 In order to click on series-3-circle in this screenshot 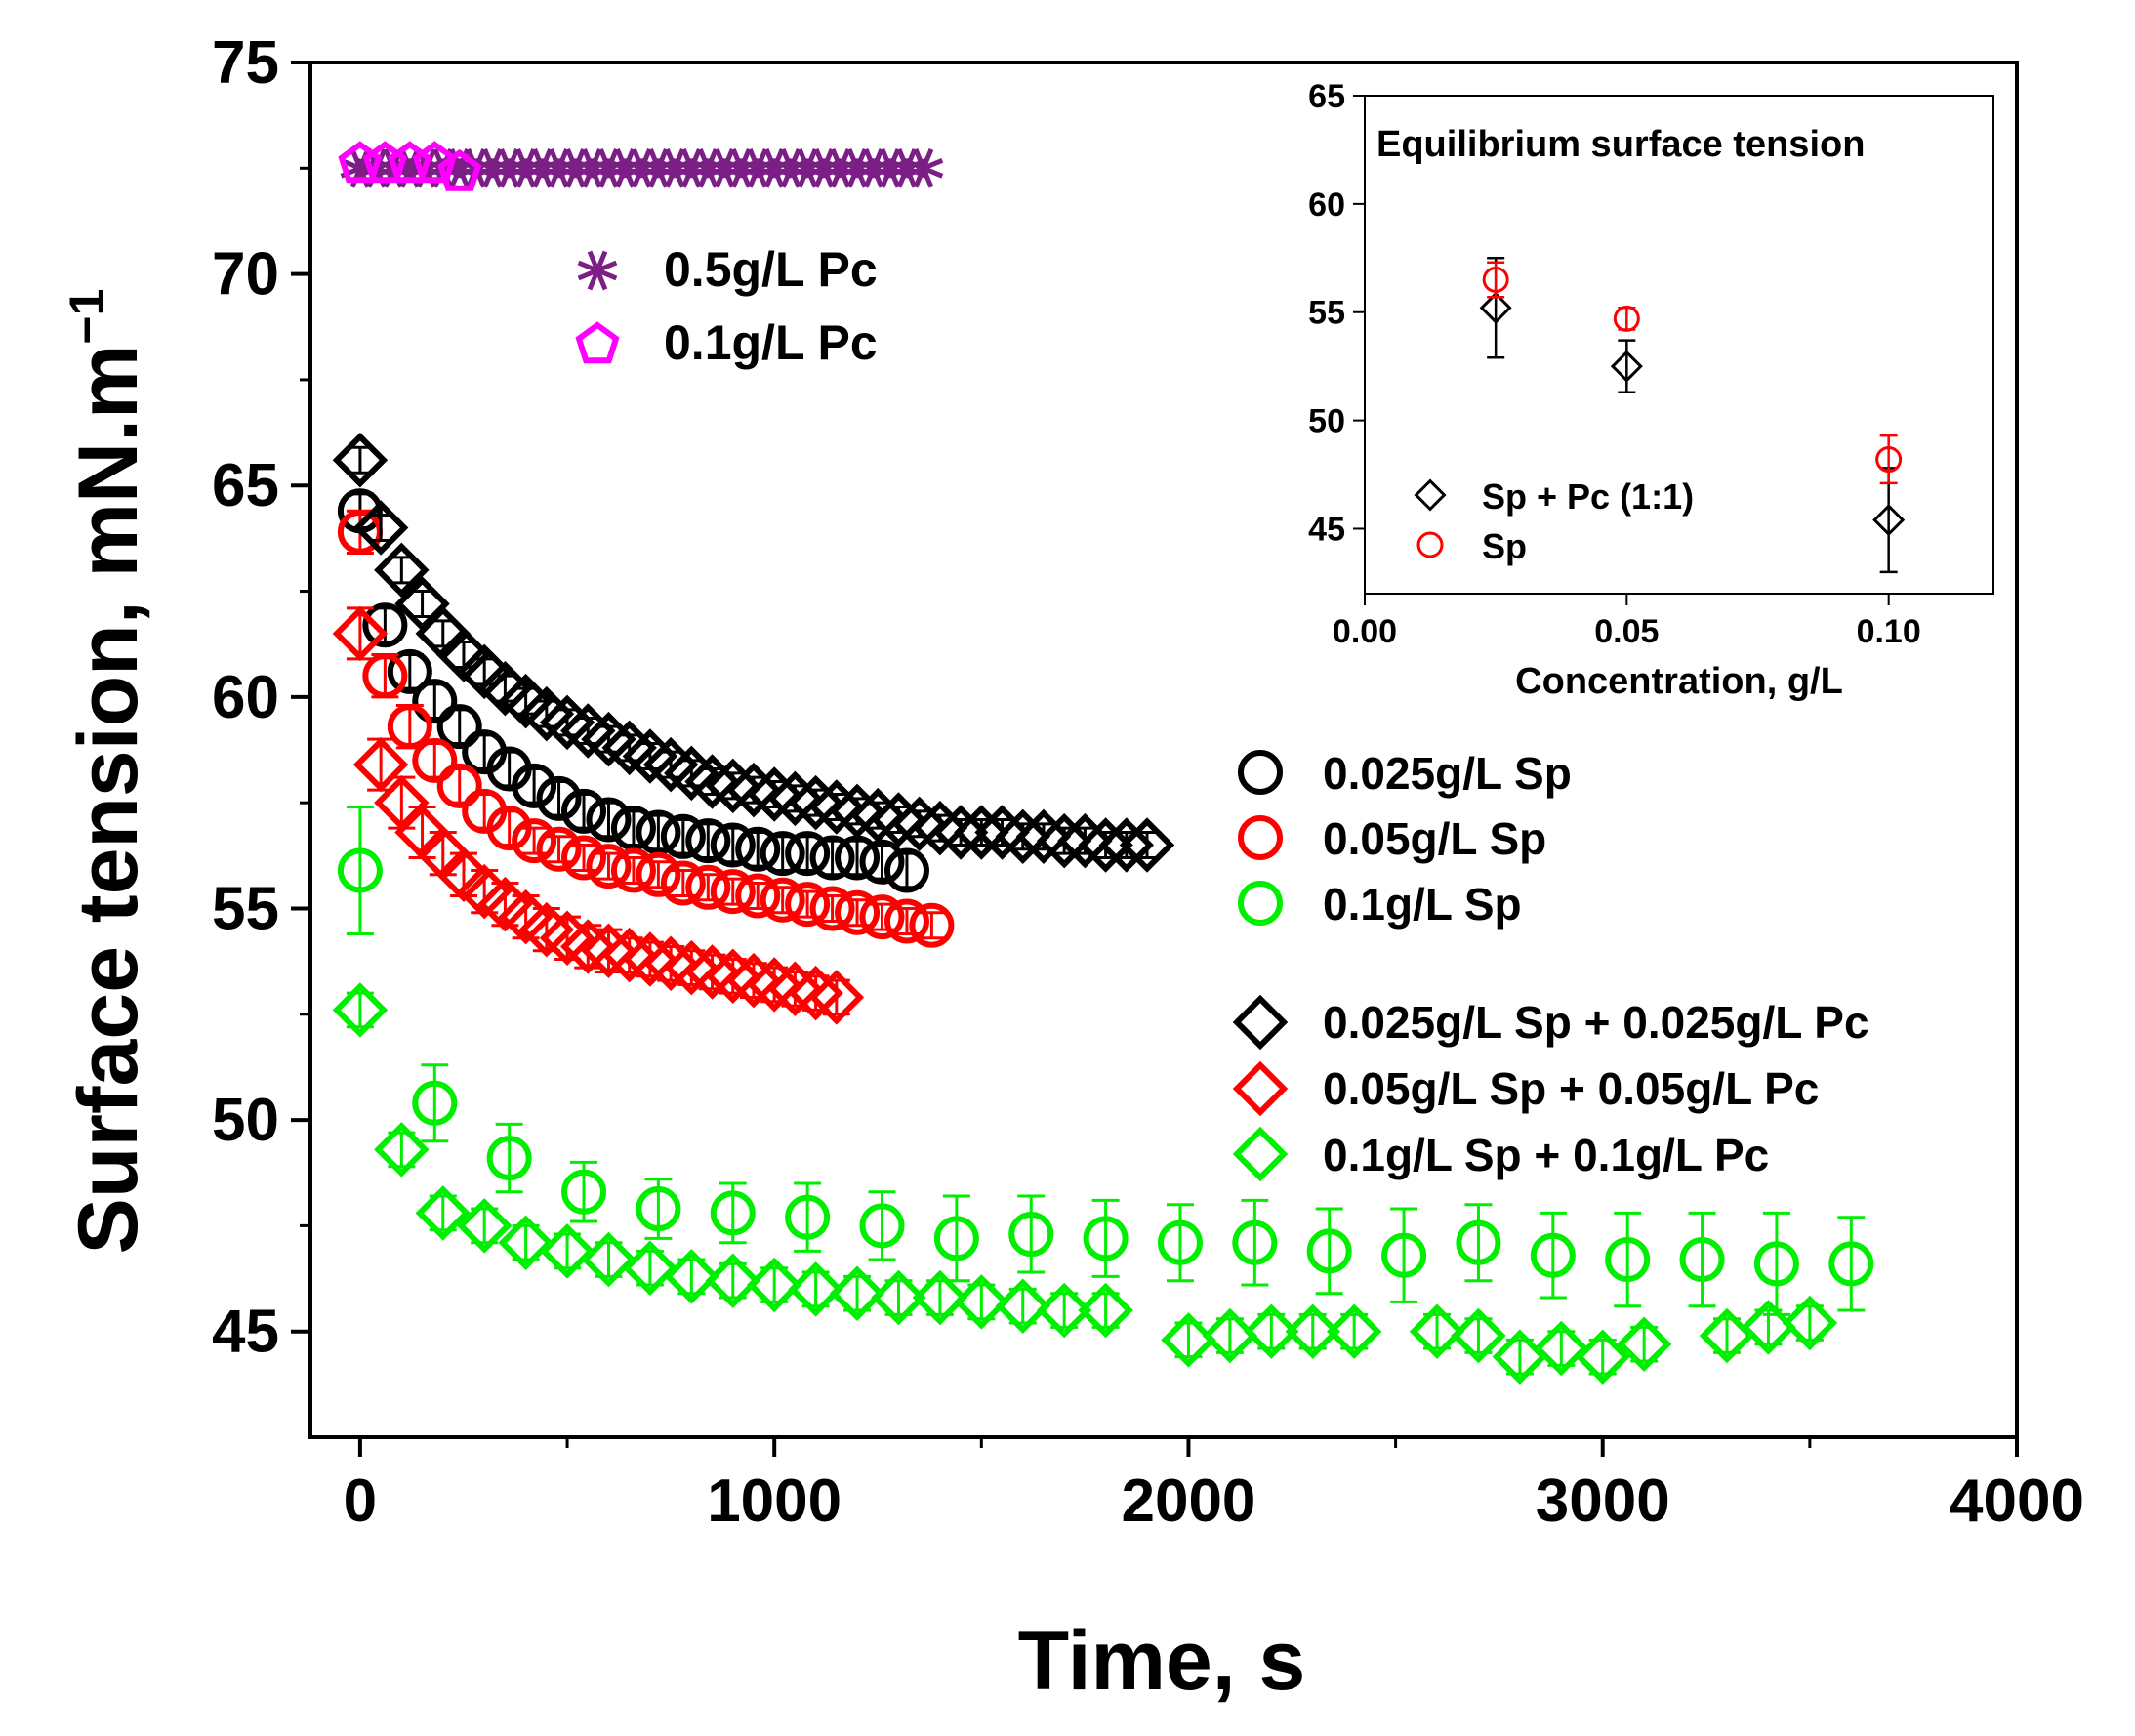, I will do `click(646, 728)`.